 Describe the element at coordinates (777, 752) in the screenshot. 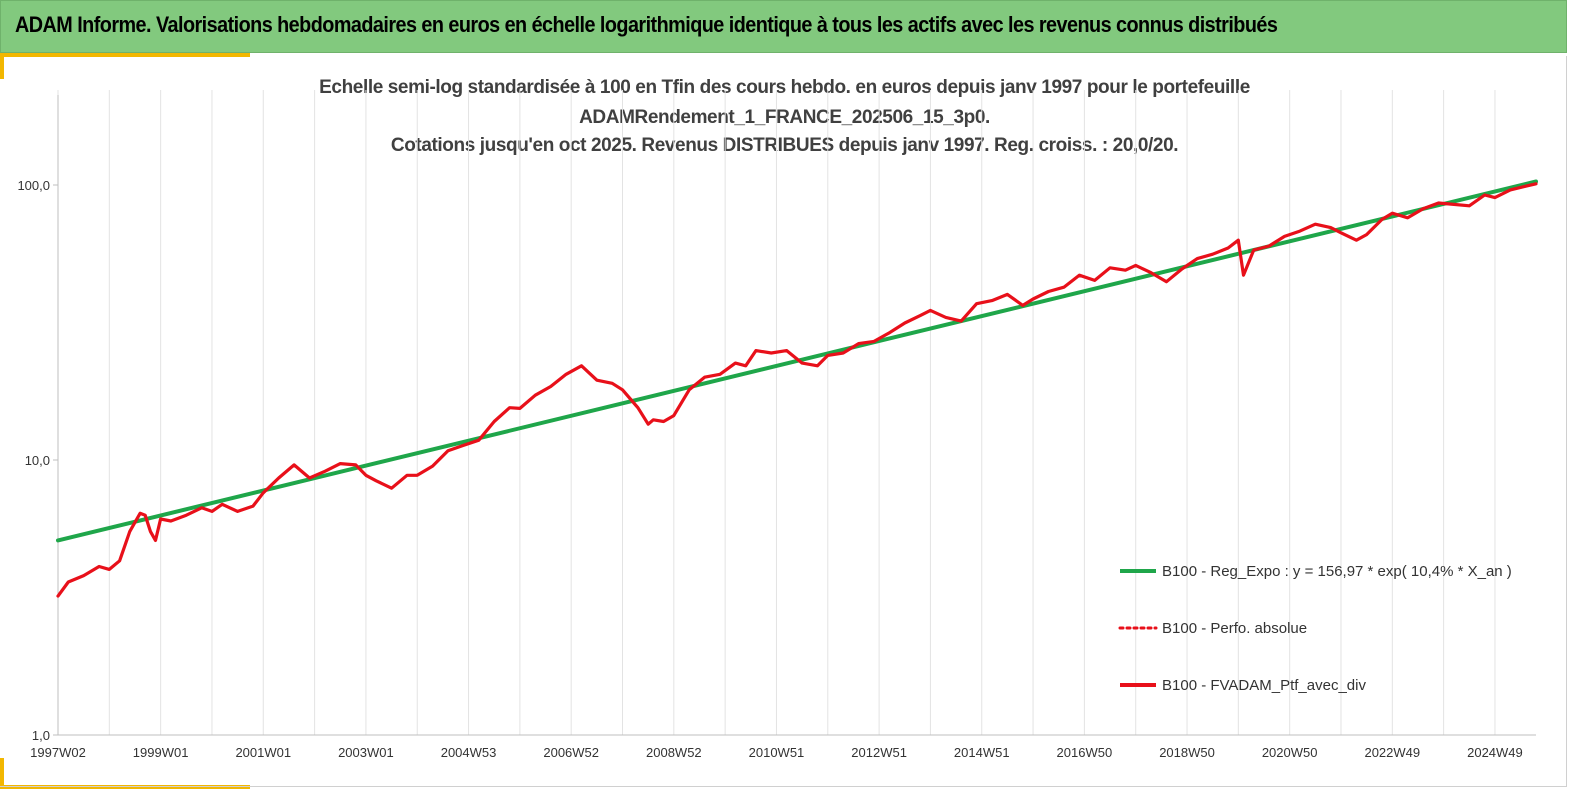

I see `x-tick-label: 2010W51` at that location.